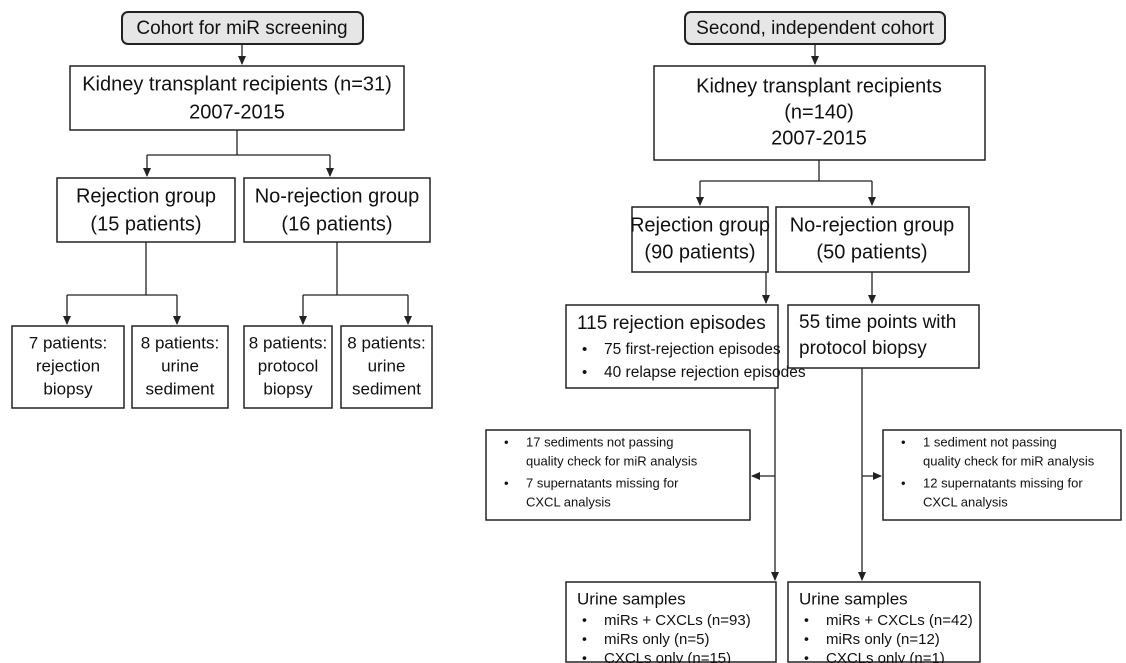  Describe the element at coordinates (667, 656) in the screenshot. I see `label: CXCLs only (n=15)` at that location.